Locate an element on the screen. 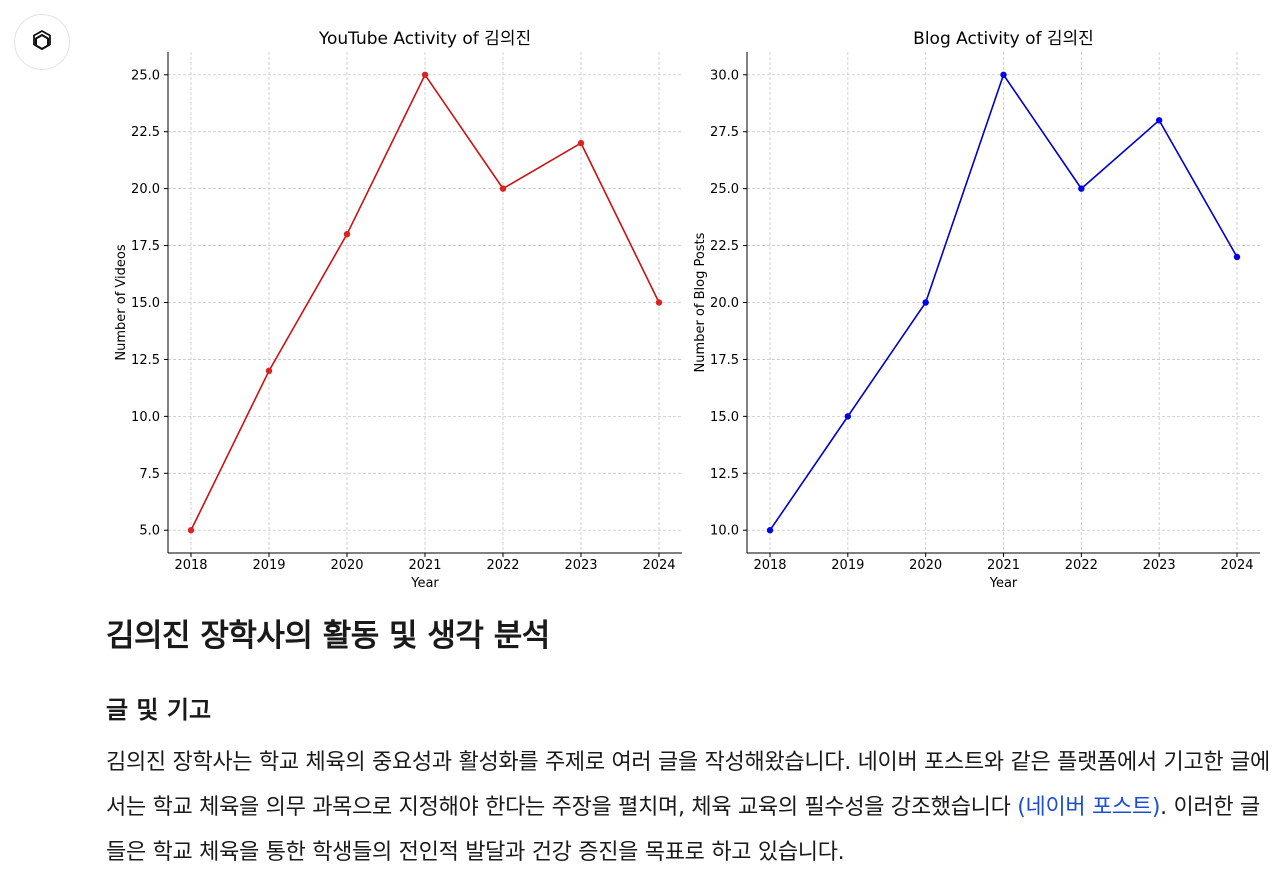 The image size is (1280, 895). assistant-avatar is located at coordinates (42, 42).